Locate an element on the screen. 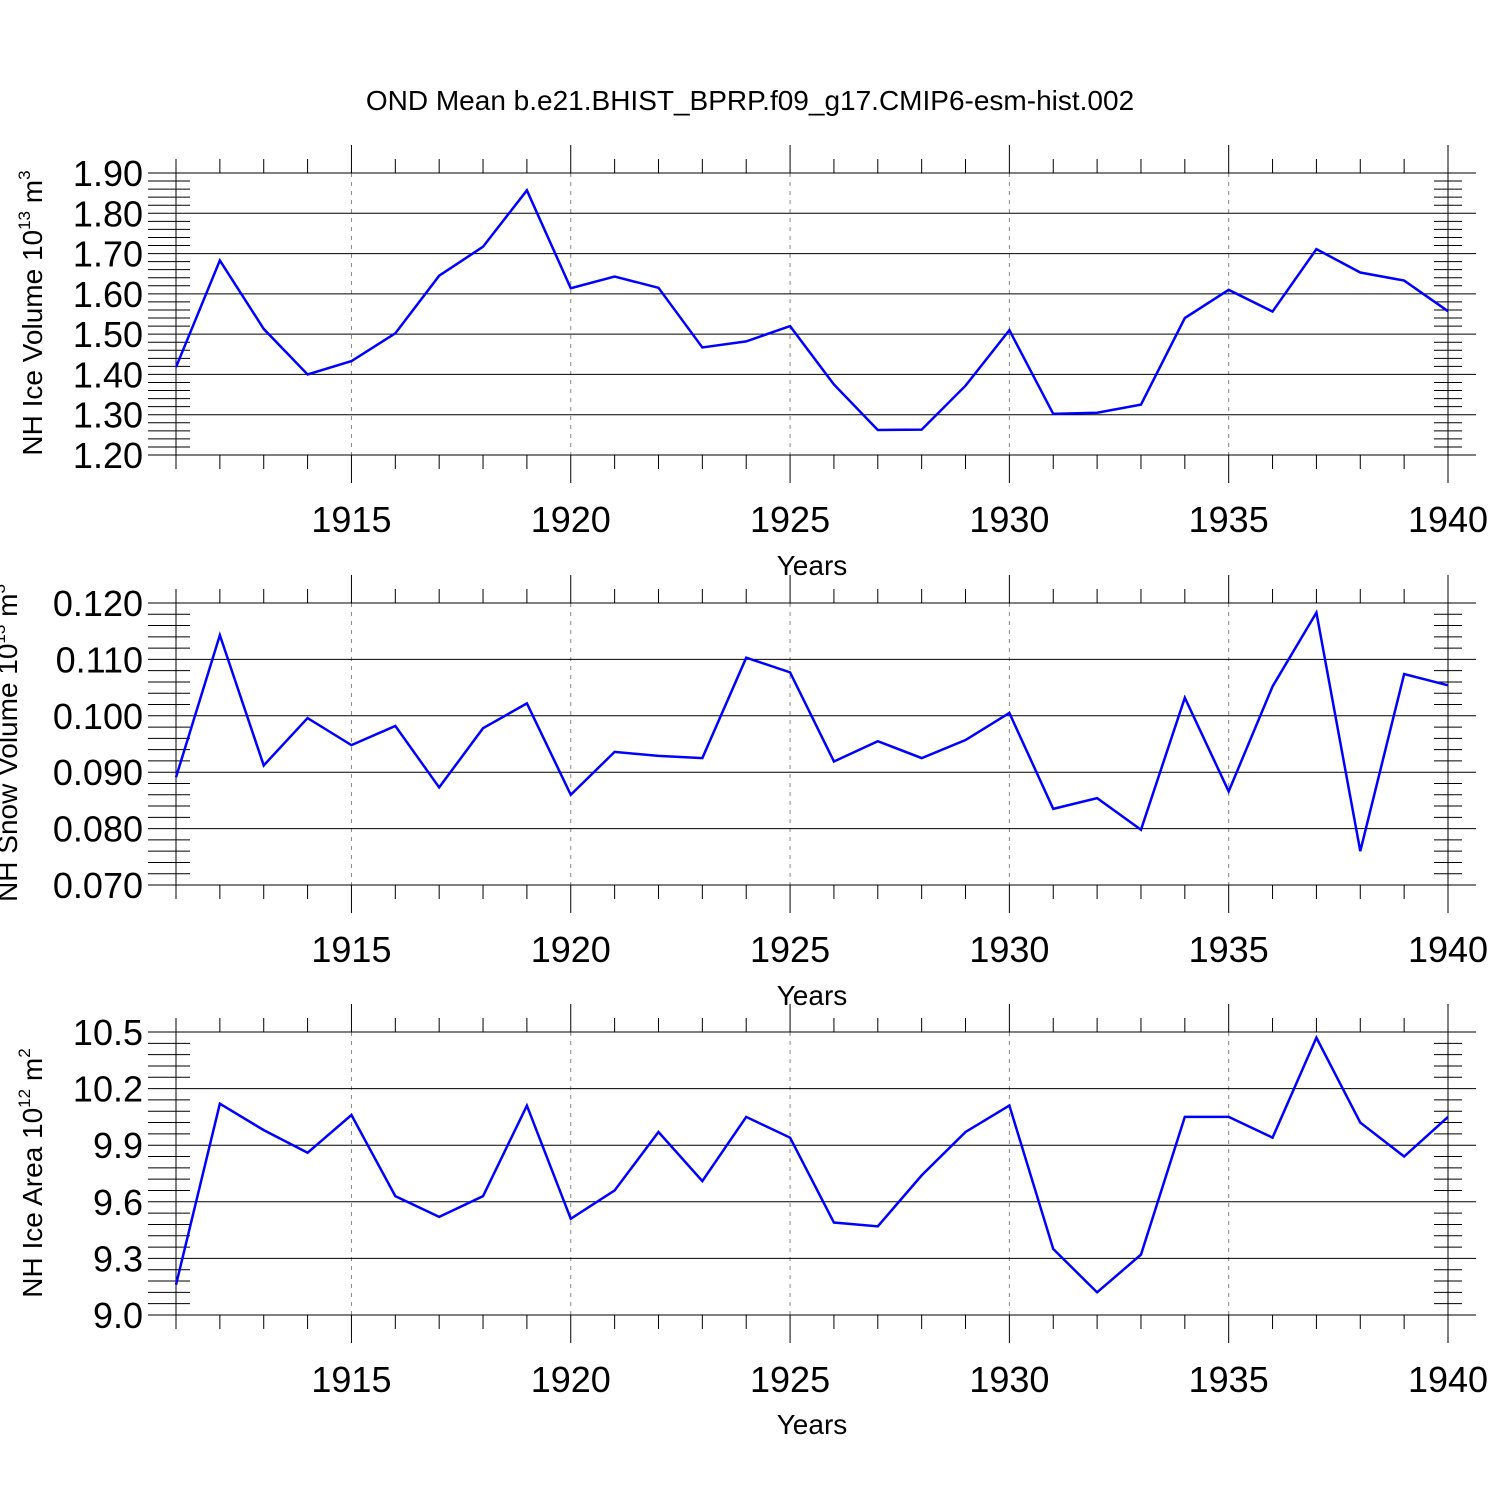 Image resolution: width=1500 pixels, height=1500 pixels. y-axis-title-text: NH Ice Volume 10 is located at coordinates (32, 343).